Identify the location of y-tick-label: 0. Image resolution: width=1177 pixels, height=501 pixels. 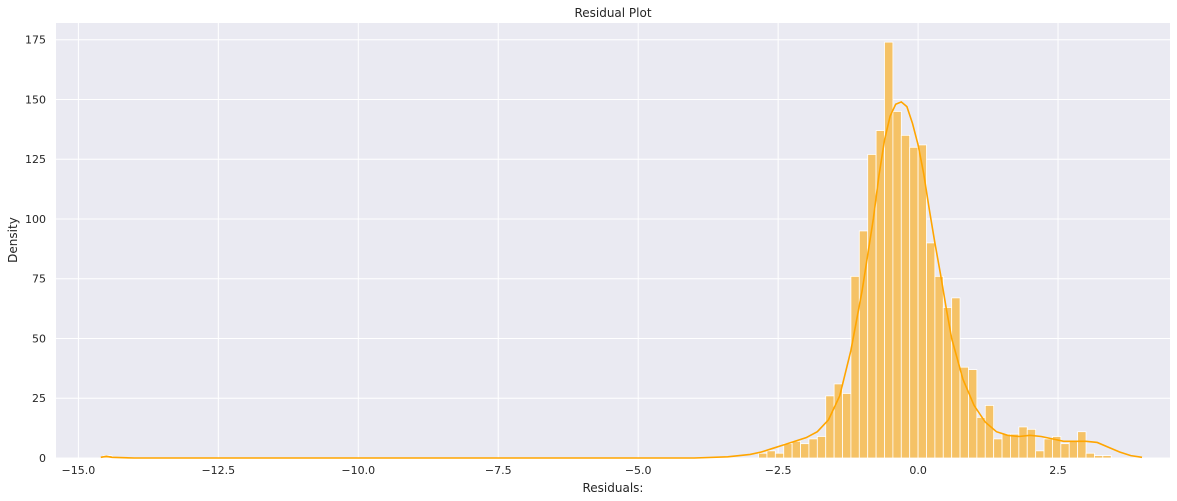
(42, 458).